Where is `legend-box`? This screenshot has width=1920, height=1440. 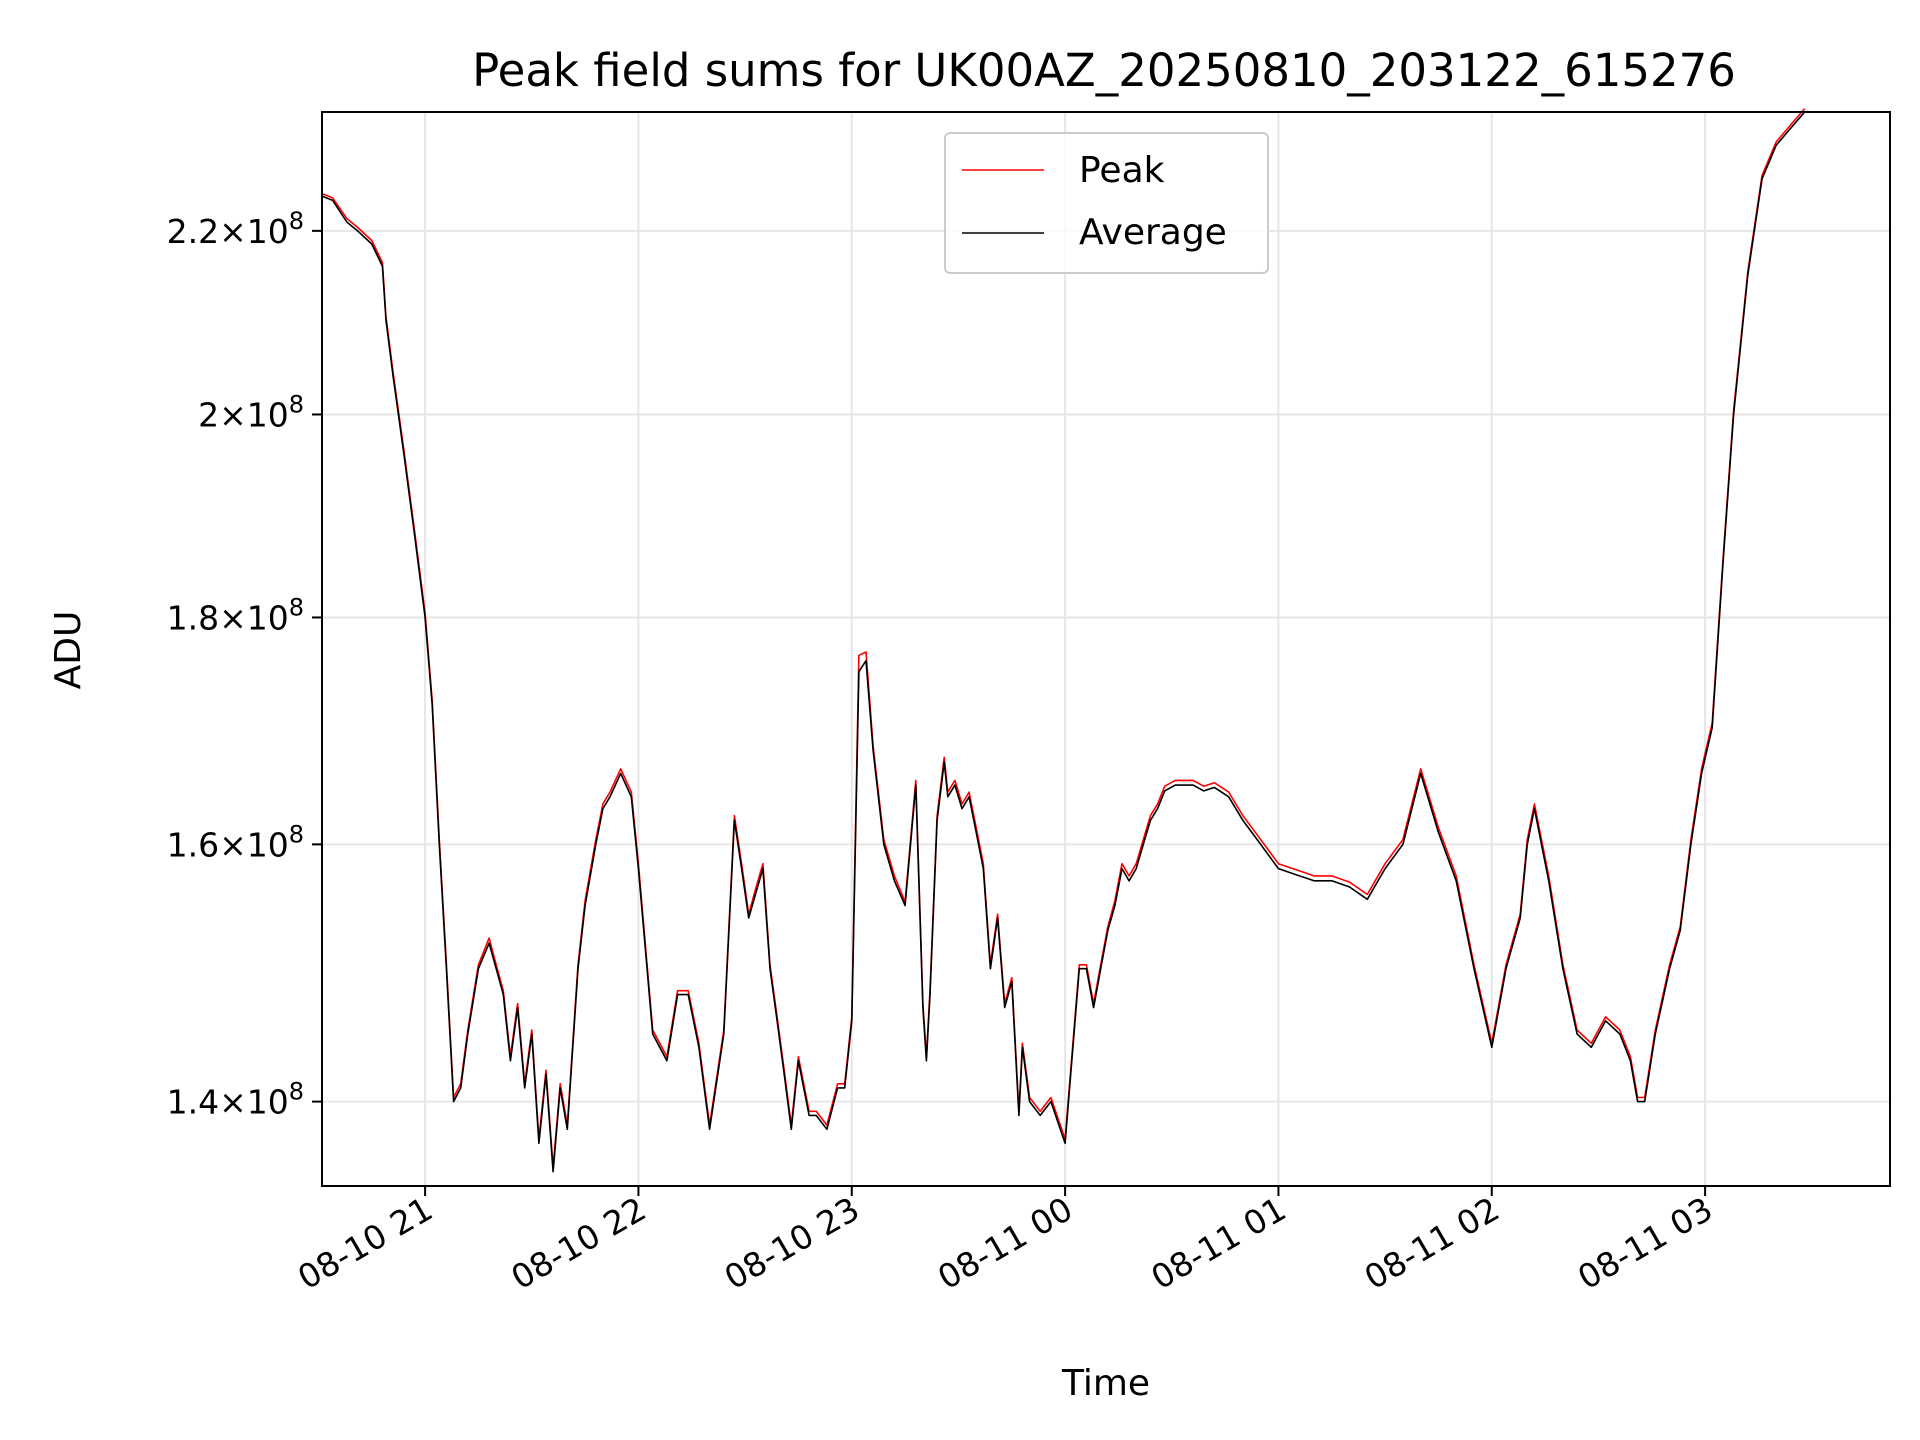 legend-box is located at coordinates (1106, 203).